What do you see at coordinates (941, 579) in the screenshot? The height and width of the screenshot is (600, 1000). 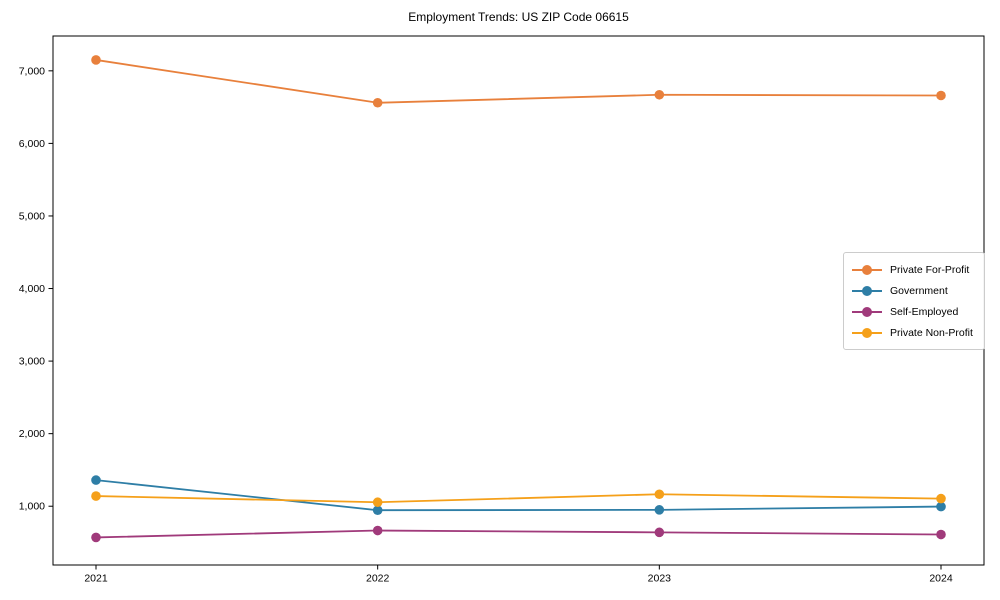 I see `x-tick-label: 2024` at bounding box center [941, 579].